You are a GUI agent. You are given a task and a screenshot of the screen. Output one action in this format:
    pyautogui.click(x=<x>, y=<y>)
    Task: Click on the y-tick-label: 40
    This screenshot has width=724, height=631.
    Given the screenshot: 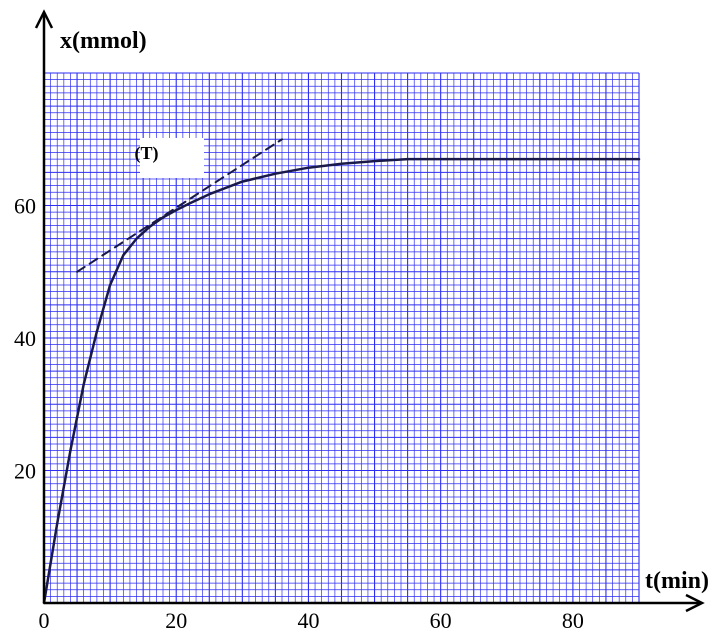 What is the action you would take?
    pyautogui.click(x=25, y=338)
    